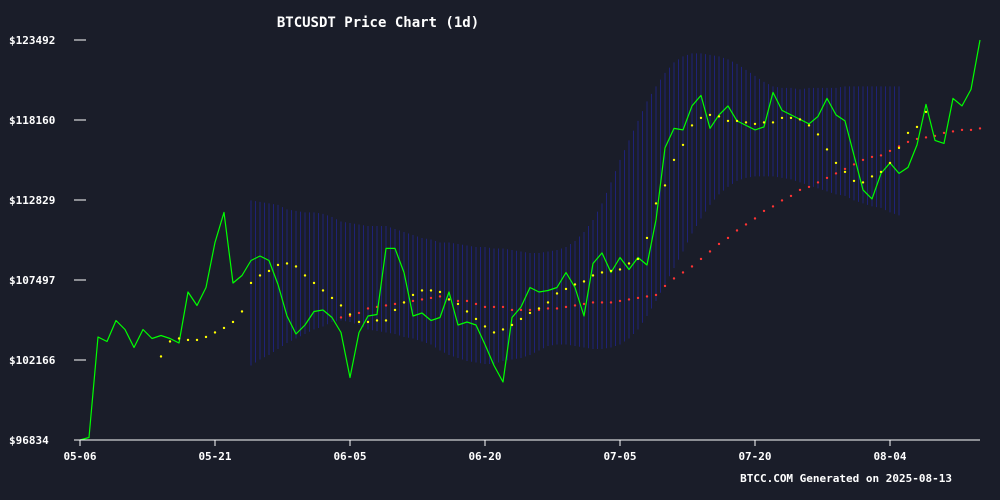  What do you see at coordinates (32, 280) in the screenshot?
I see `y-tick-label: $107497` at bounding box center [32, 280].